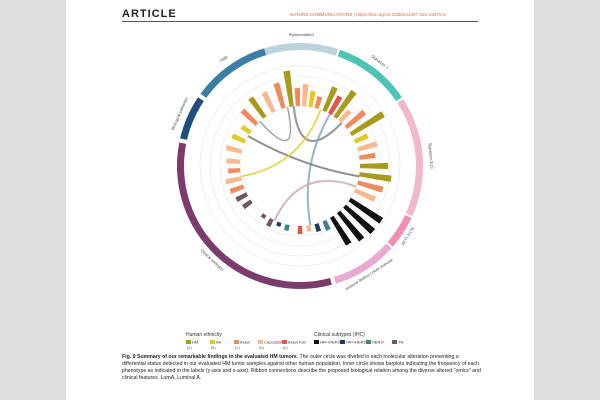 The image size is (600, 400). Describe the element at coordinates (431, 156) in the screenshot. I see `outer-segment-label: Signature 3/13` at that location.